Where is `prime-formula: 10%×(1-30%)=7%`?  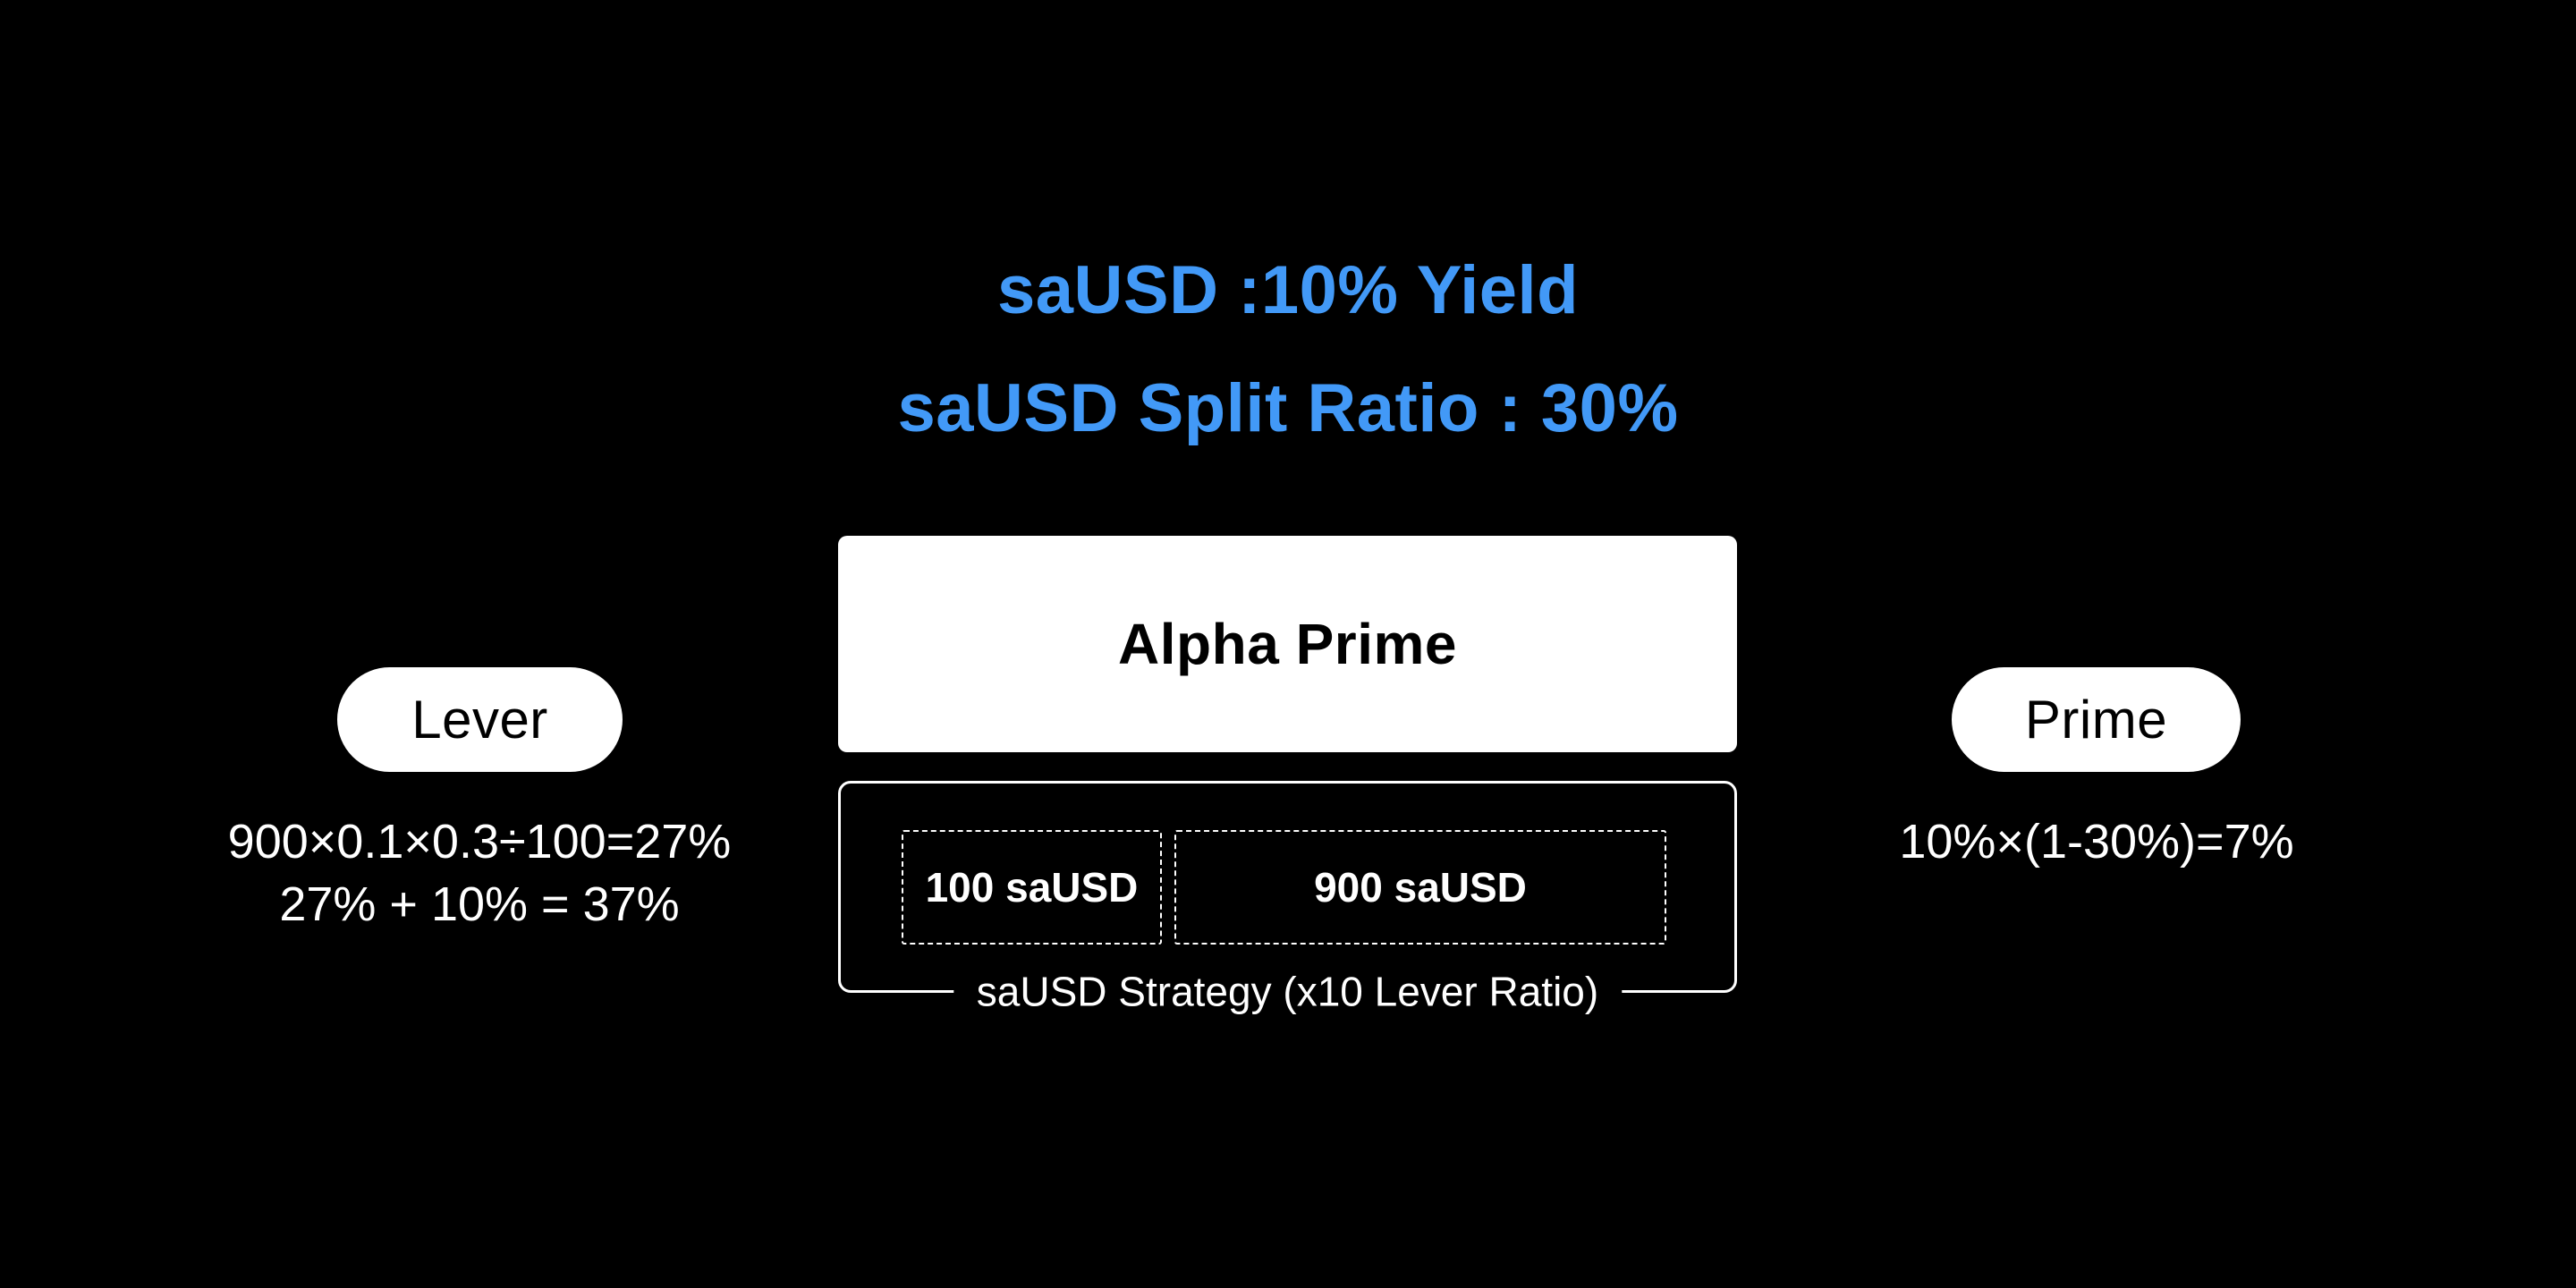
prime-formula: 10%×(1-30%)=7% is located at coordinates (2096, 841).